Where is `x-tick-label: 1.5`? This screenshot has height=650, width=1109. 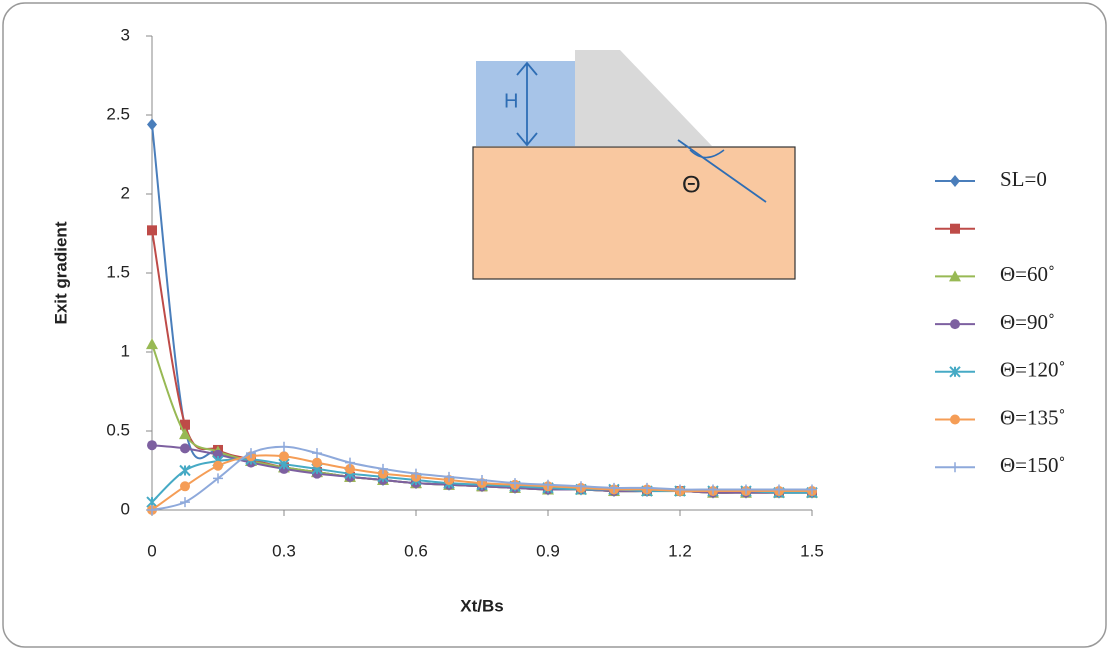 x-tick-label: 1.5 is located at coordinates (812, 550).